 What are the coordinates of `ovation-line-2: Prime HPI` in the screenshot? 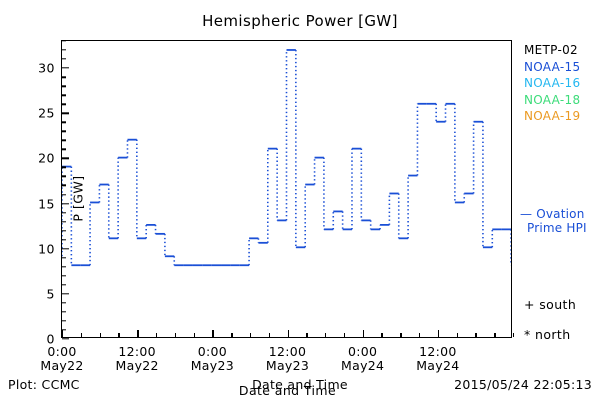 It's located at (557, 227).